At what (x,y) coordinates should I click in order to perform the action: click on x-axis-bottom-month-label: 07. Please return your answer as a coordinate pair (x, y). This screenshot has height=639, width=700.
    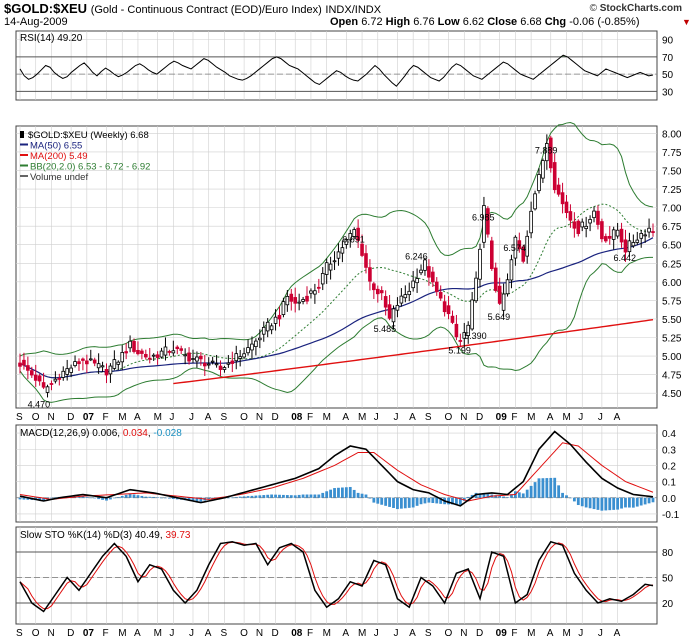
    Looking at the image, I should click on (89, 633).